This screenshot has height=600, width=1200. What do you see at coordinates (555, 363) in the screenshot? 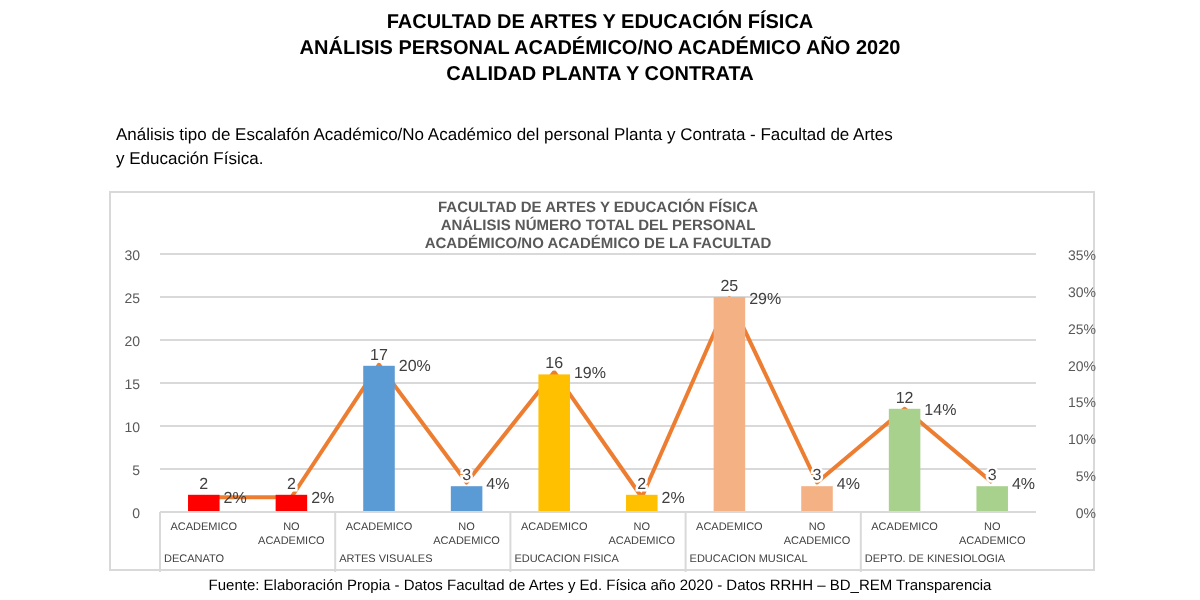
I see `data-label: 16` at bounding box center [555, 363].